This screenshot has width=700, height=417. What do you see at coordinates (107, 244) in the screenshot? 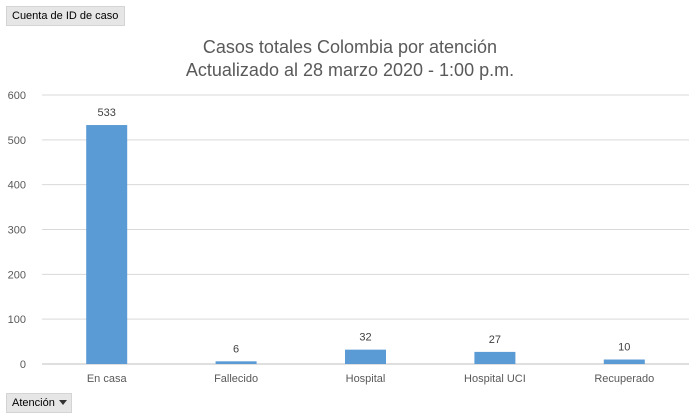
I see `bar-en-casa` at bounding box center [107, 244].